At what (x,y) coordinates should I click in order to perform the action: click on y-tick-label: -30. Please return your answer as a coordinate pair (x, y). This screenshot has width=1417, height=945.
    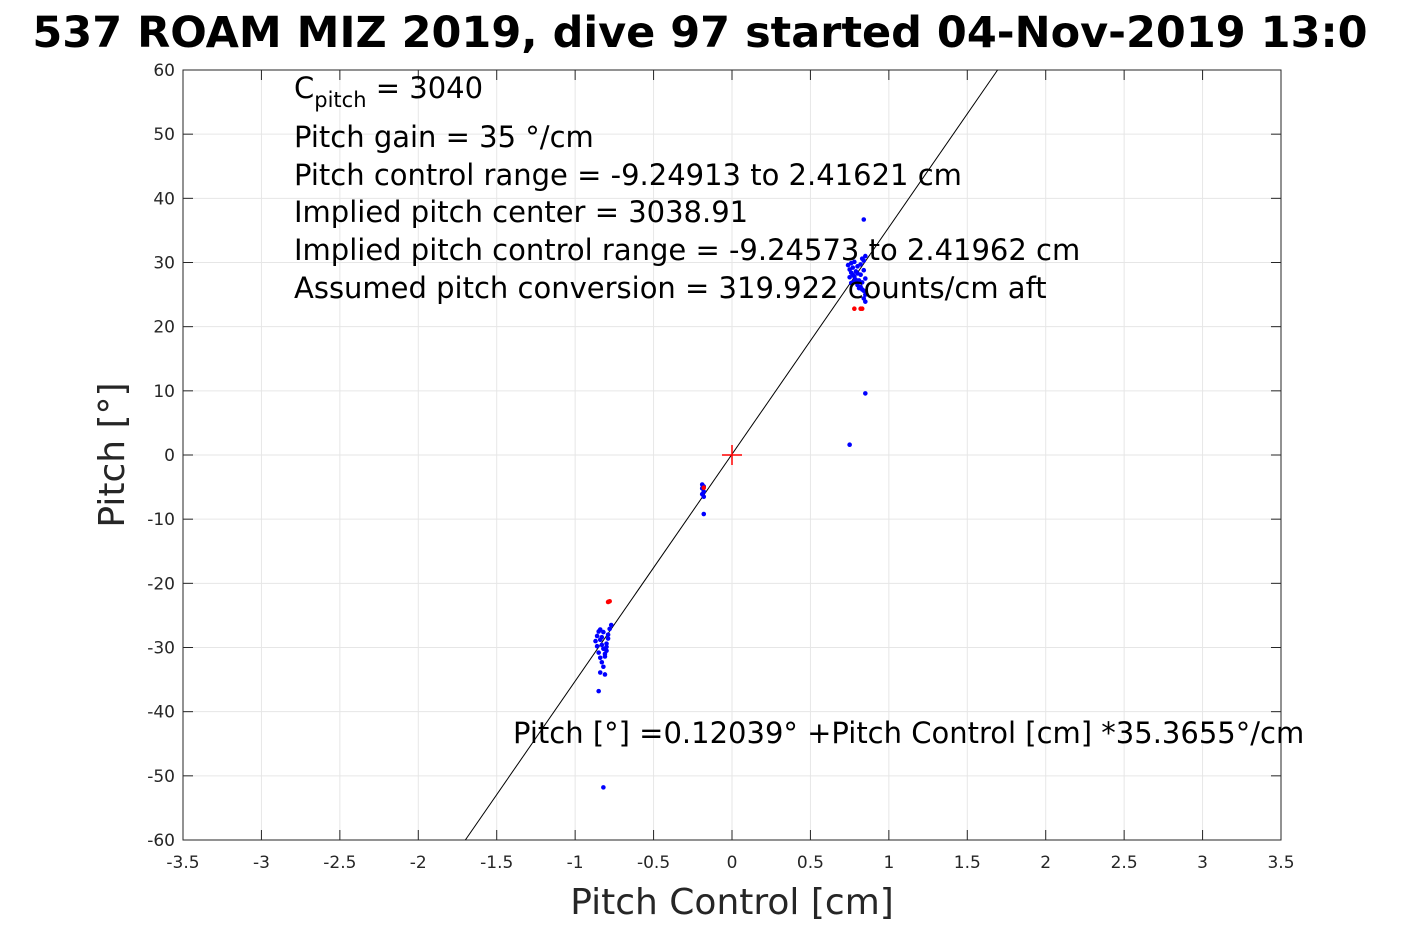
    Looking at the image, I should click on (161, 649).